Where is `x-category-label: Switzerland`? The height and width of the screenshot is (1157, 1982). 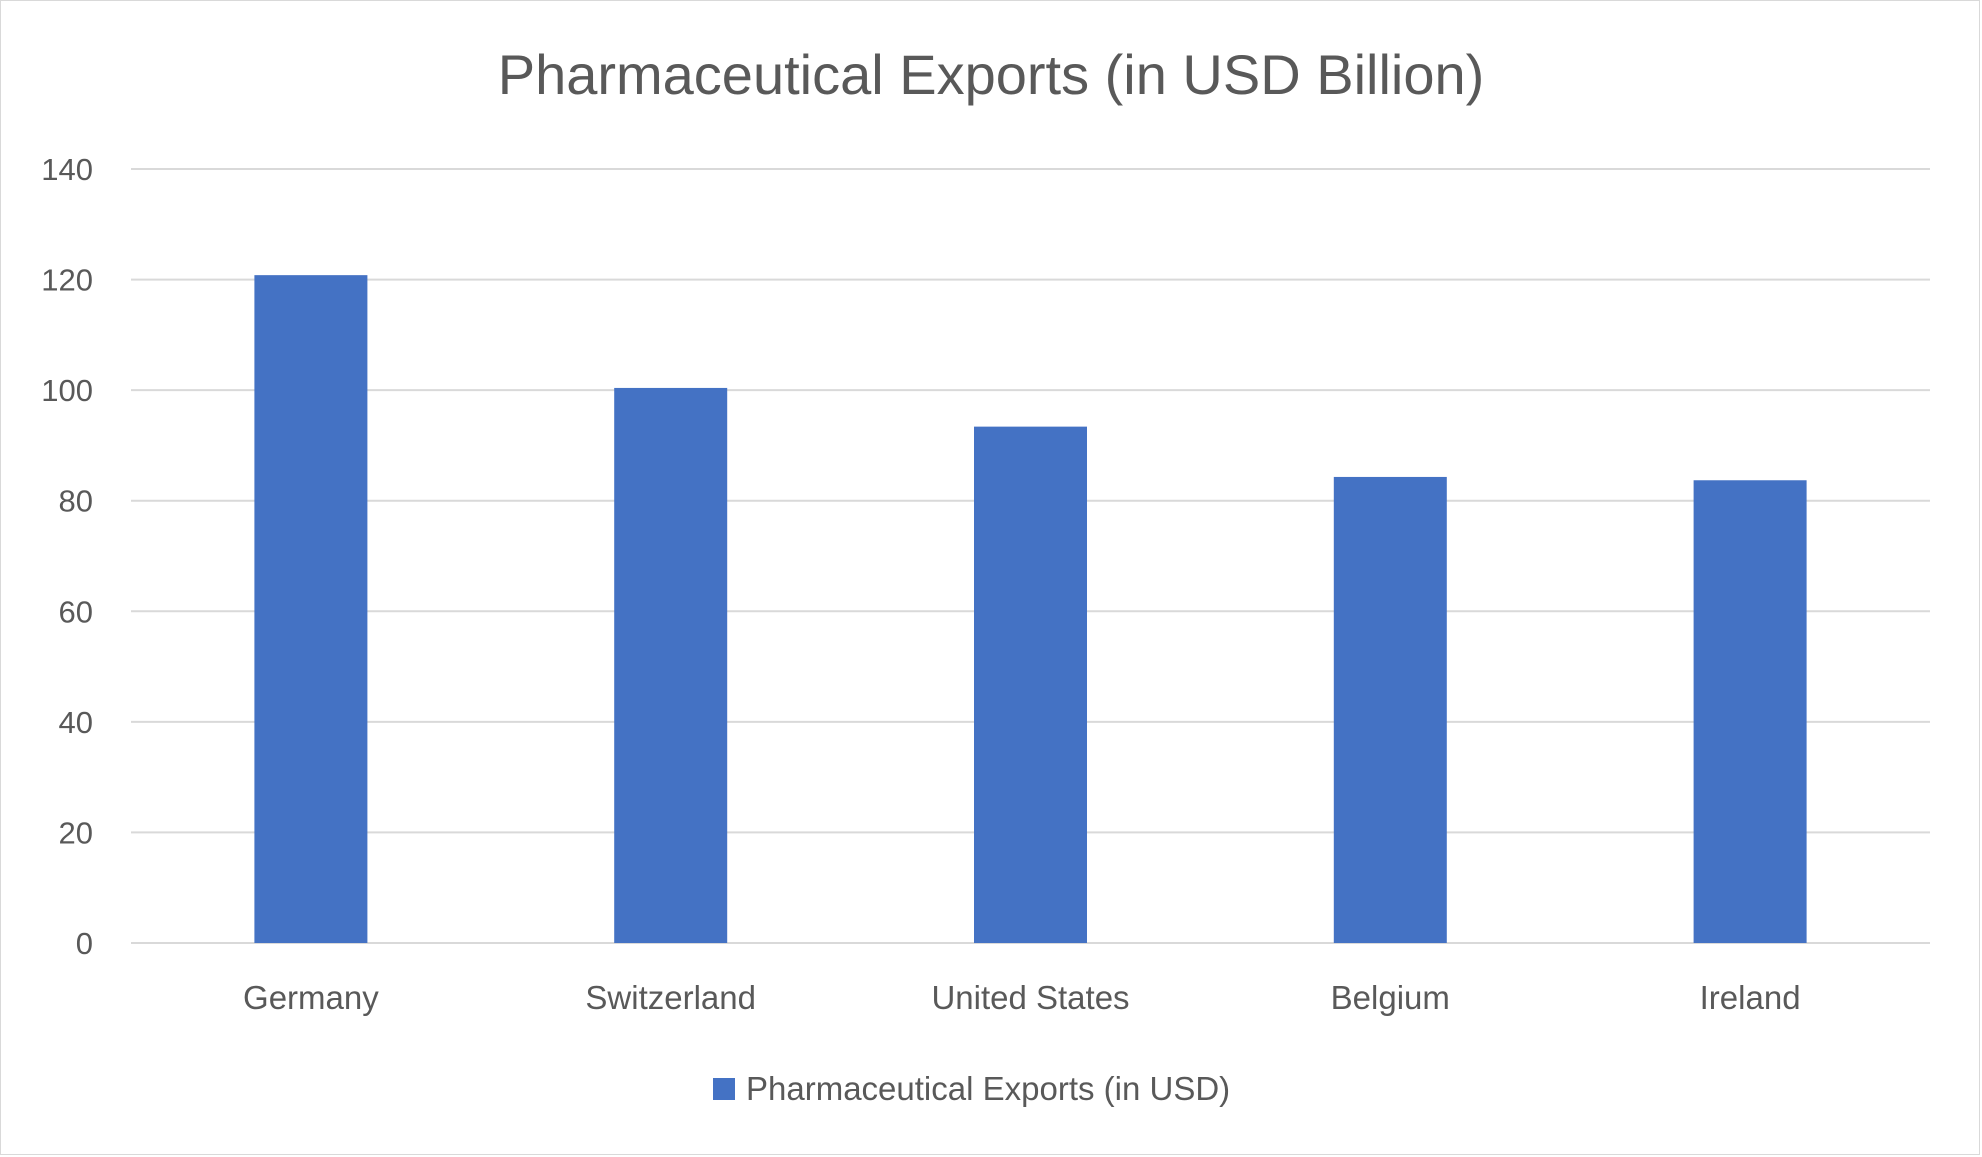
x-category-label: Switzerland is located at coordinates (670, 997).